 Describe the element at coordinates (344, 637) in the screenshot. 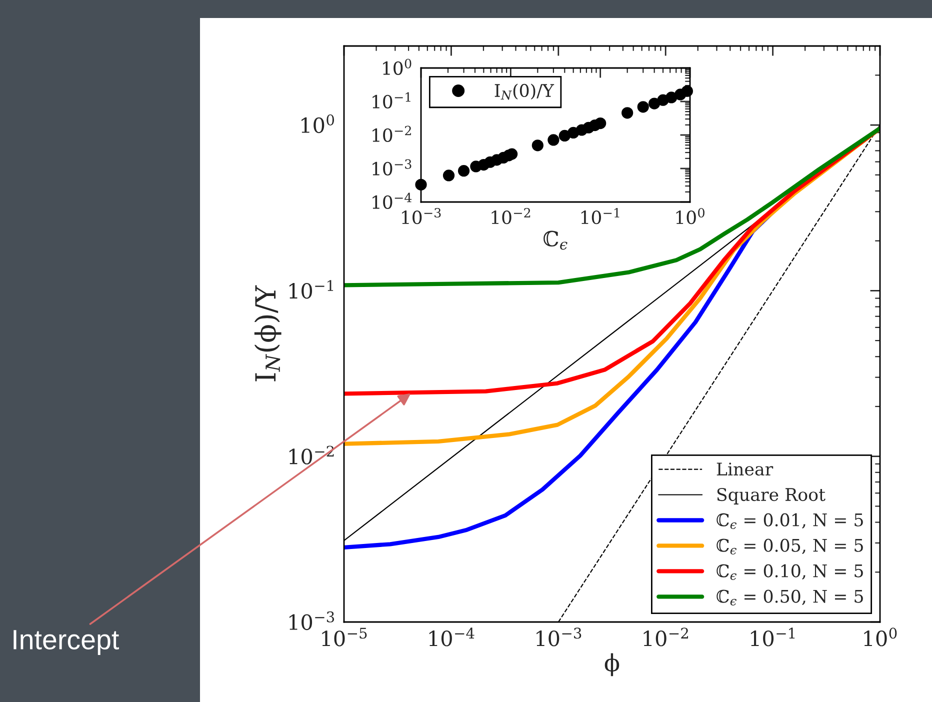

I see `x-tick-label: 10$^{−5}$` at that location.